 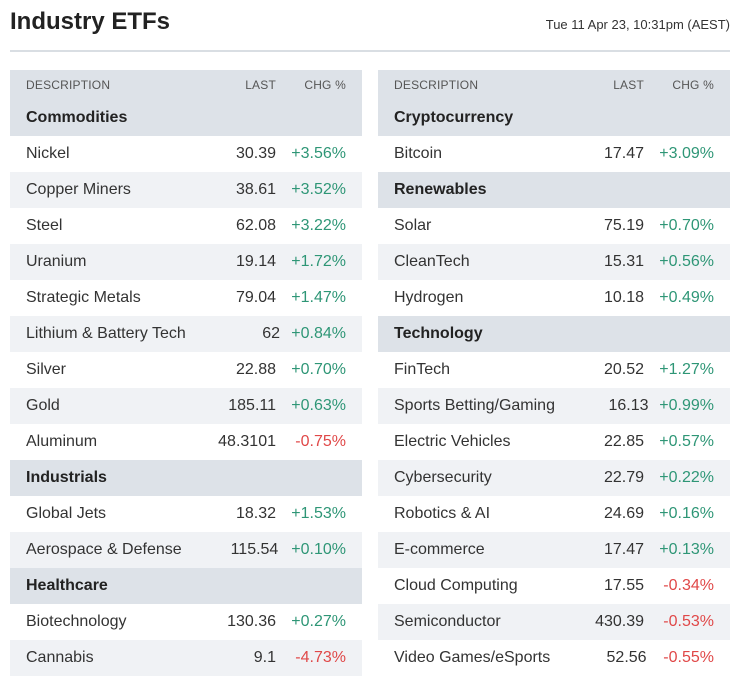 What do you see at coordinates (104, 549) in the screenshot?
I see `etf-description: Aerospace & Defense` at bounding box center [104, 549].